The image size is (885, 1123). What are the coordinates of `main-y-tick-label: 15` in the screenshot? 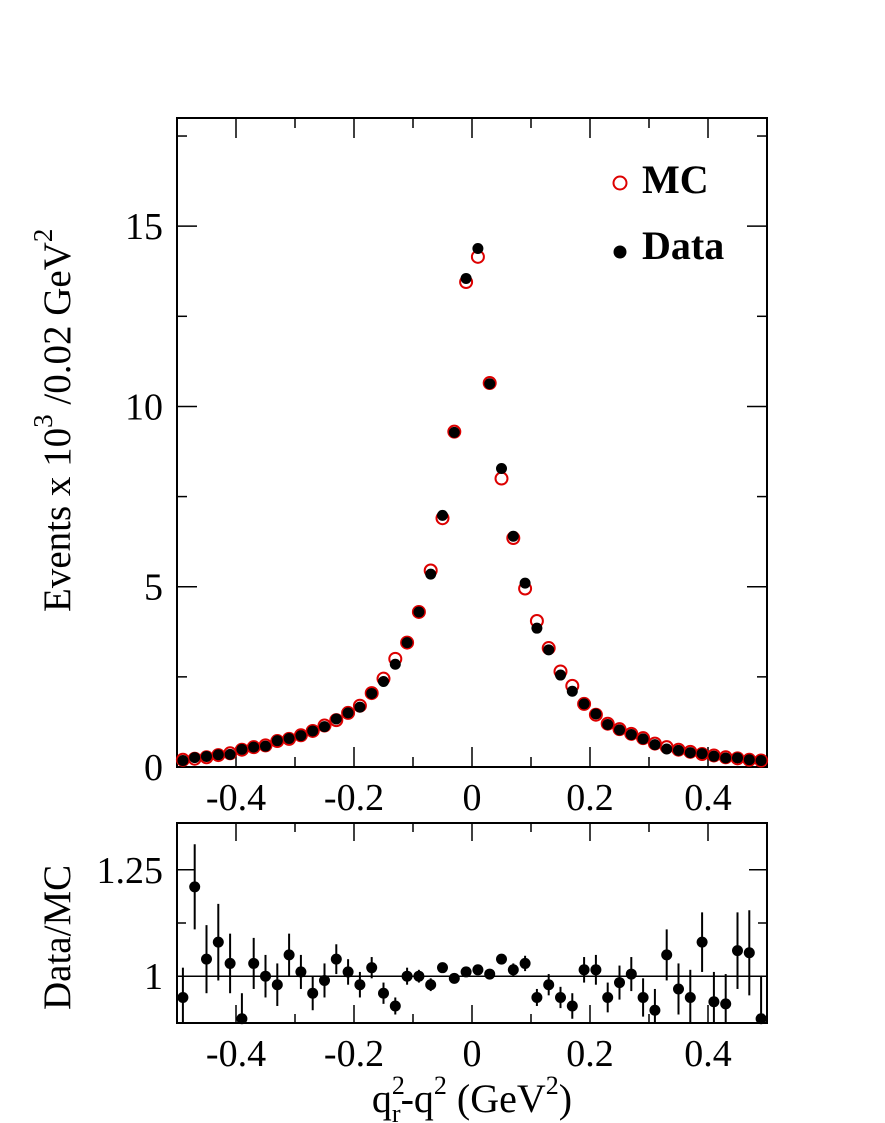 It's located at (144, 227).